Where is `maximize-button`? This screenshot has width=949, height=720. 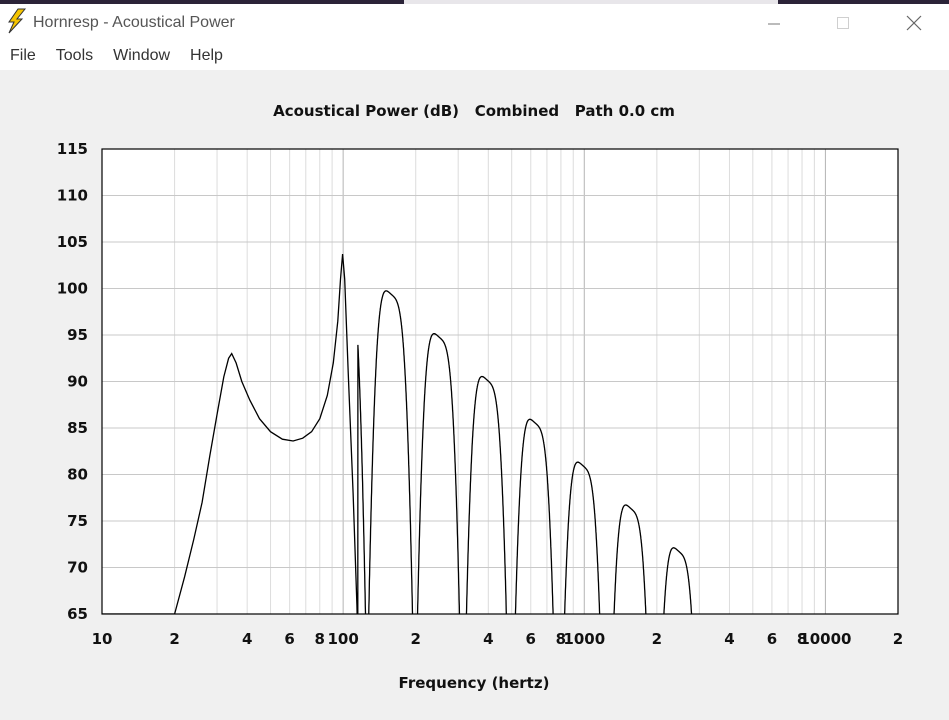
maximize-button is located at coordinates (843, 23).